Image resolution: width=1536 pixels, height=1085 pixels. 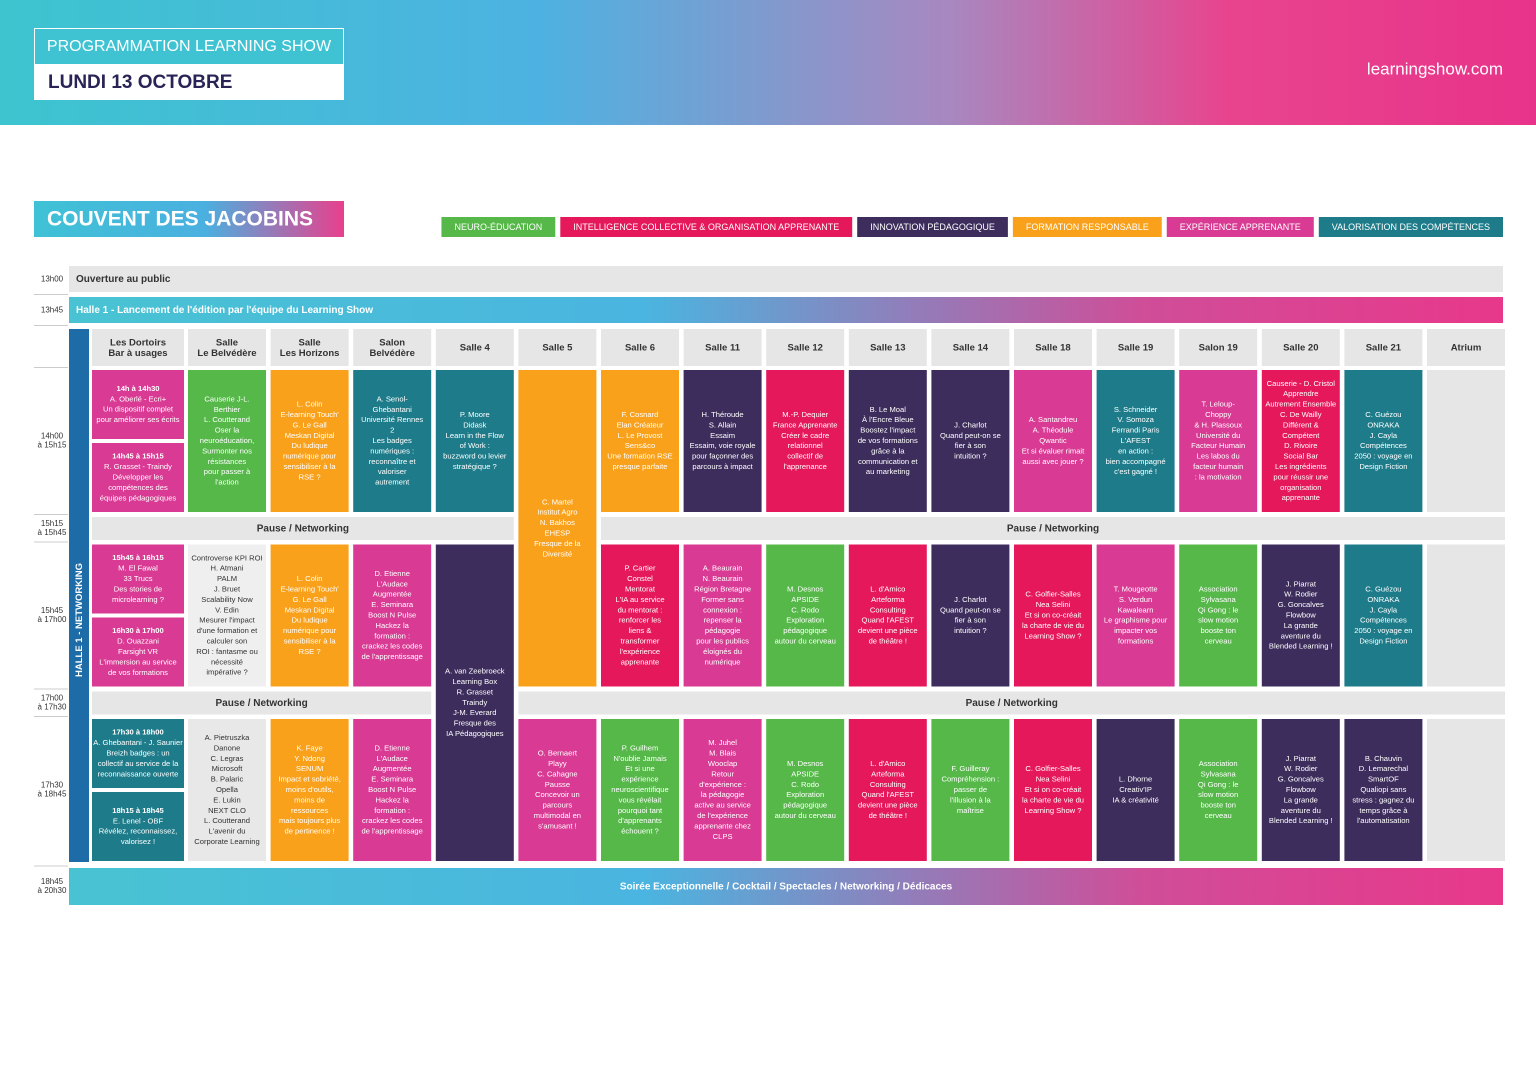 What do you see at coordinates (227, 651) in the screenshot?
I see `session-text-line: ROI : fantasme ou` at bounding box center [227, 651].